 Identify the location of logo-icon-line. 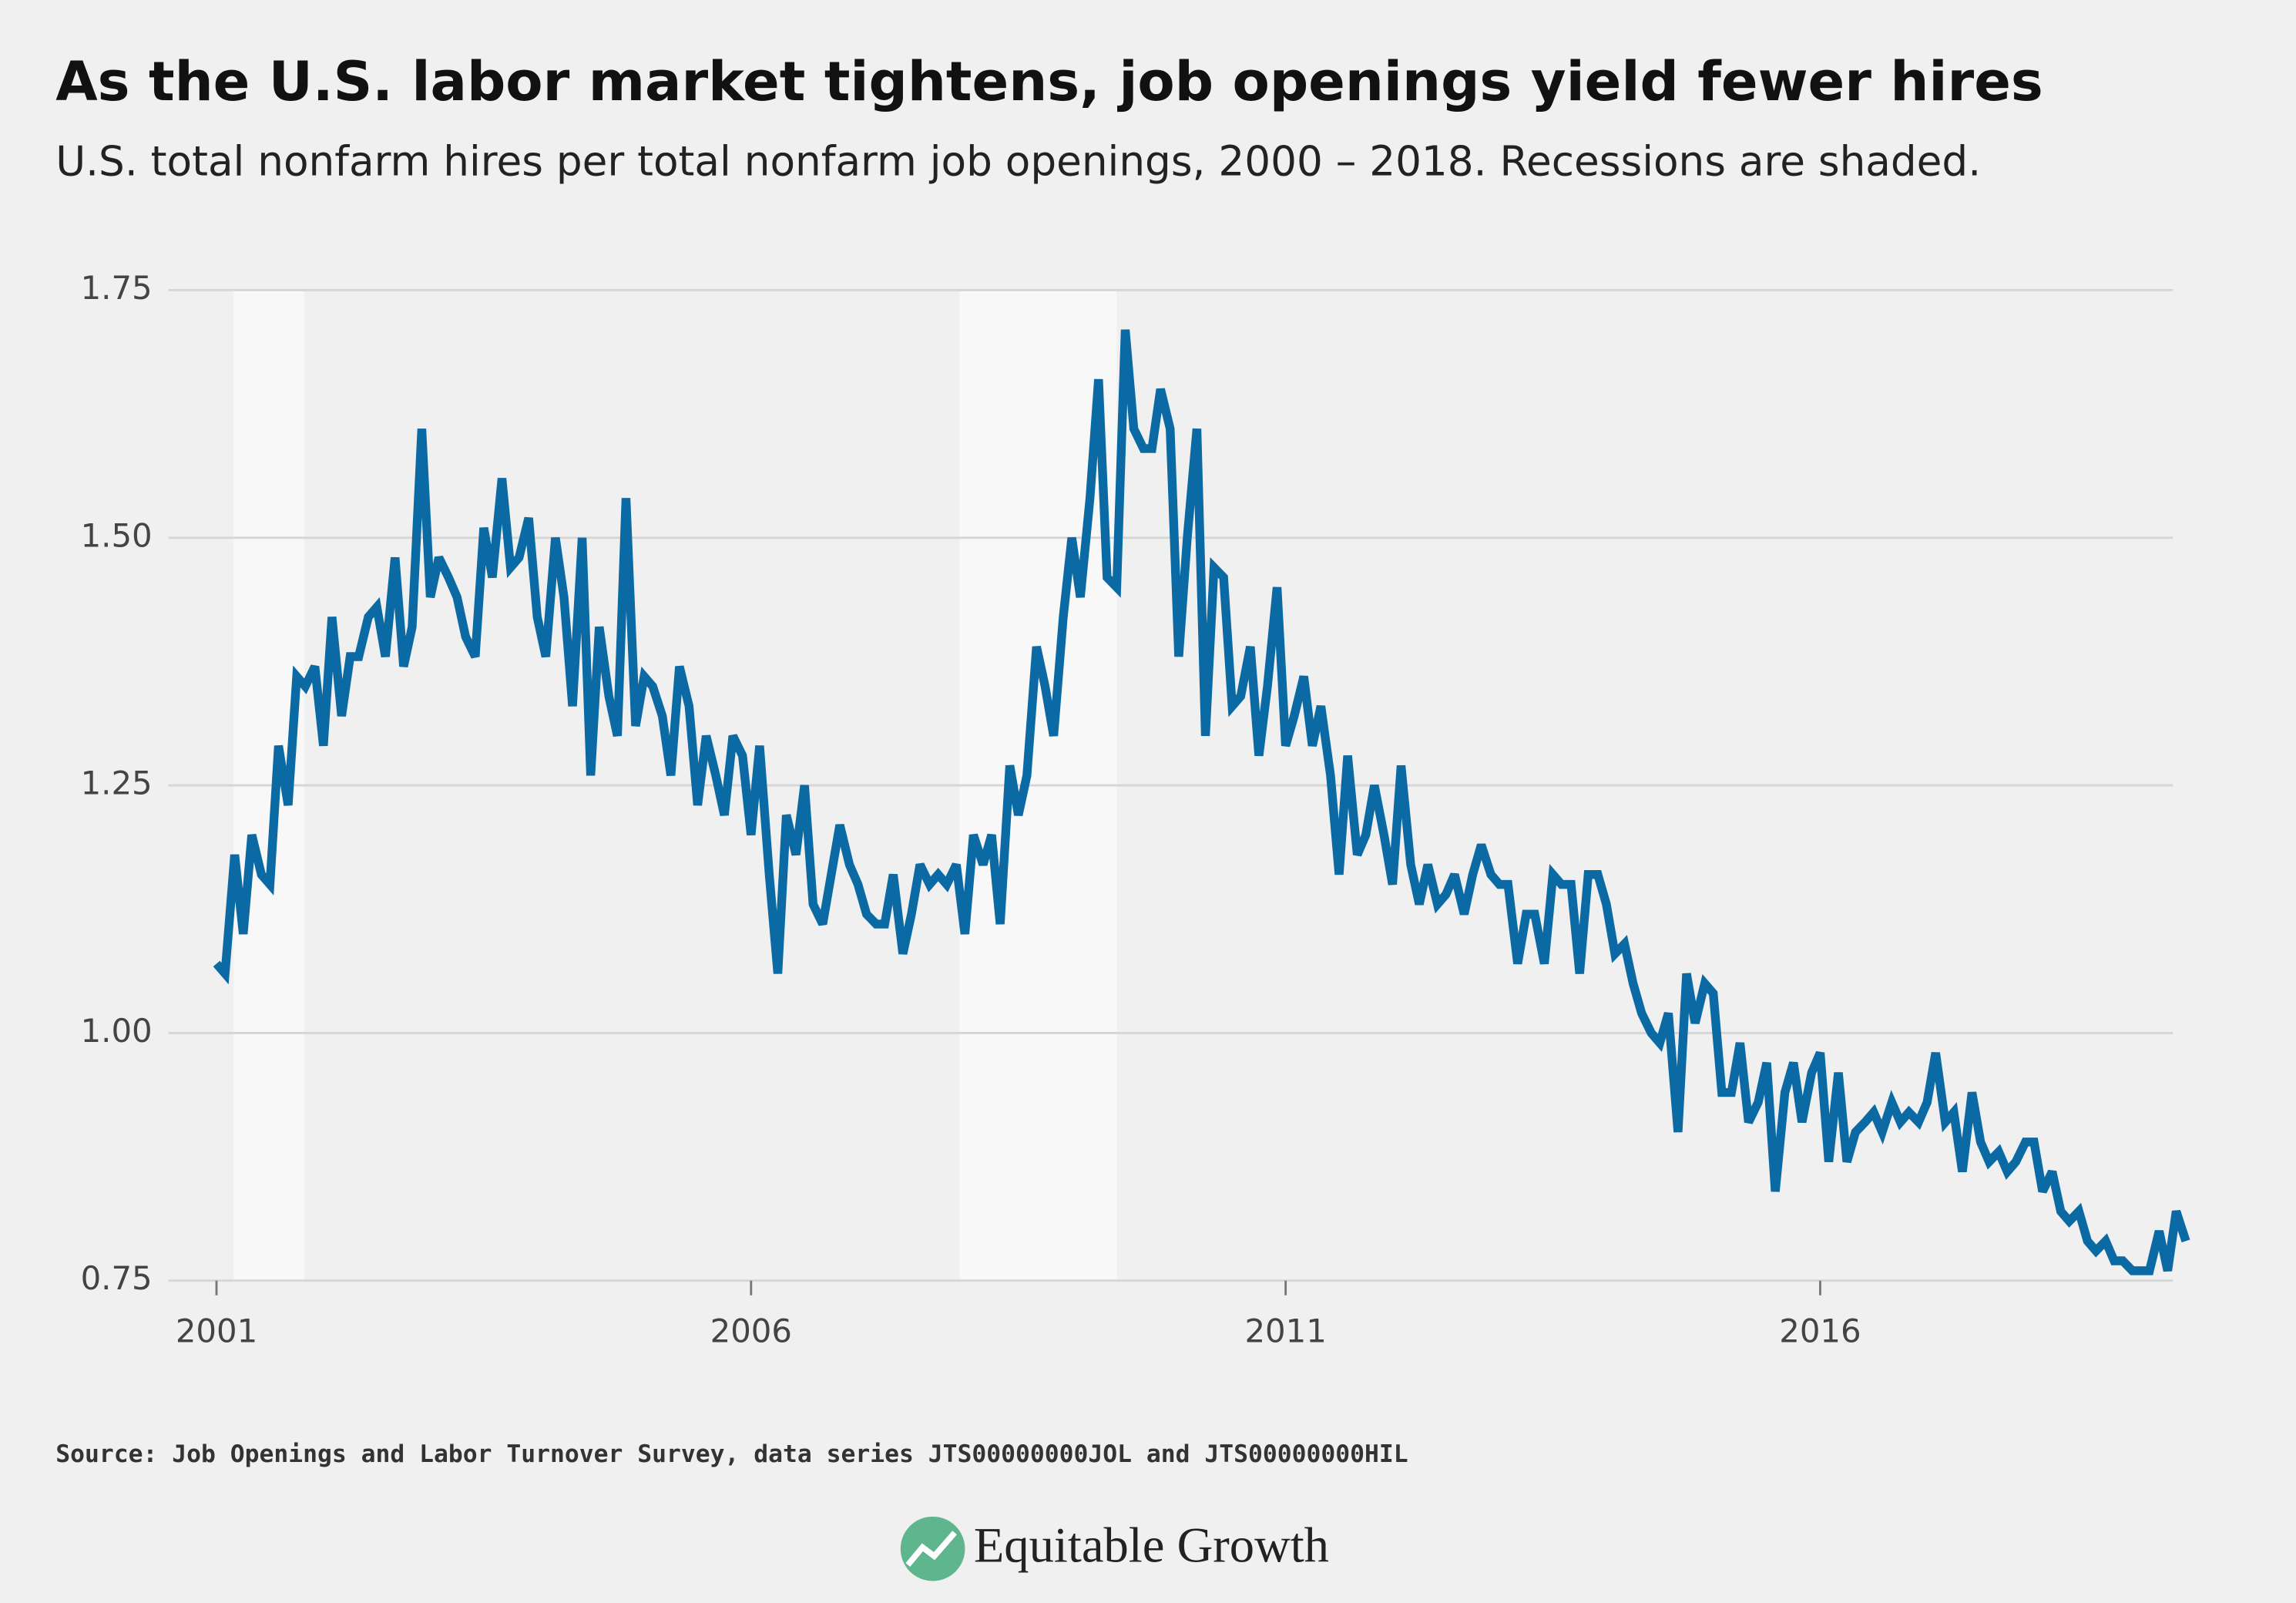
(931, 1549).